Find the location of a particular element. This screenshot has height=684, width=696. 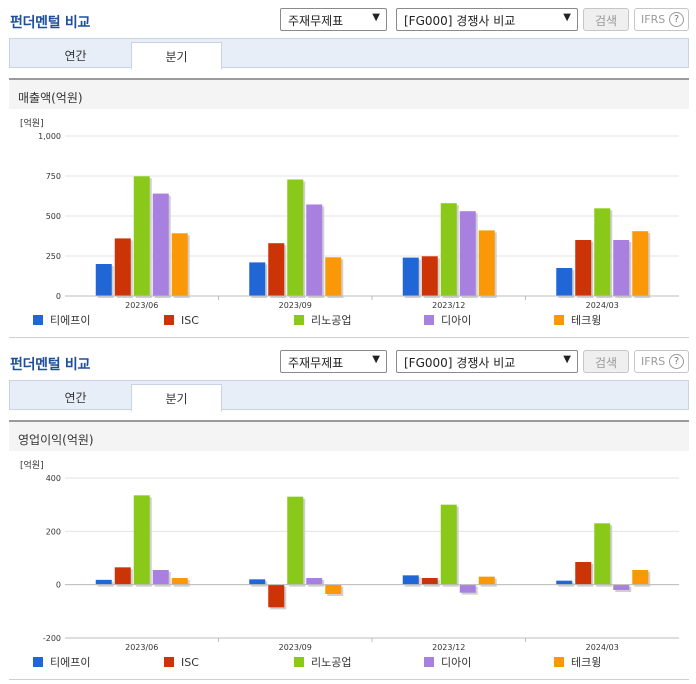

y-tick-label: -200 is located at coordinates (52, 638).